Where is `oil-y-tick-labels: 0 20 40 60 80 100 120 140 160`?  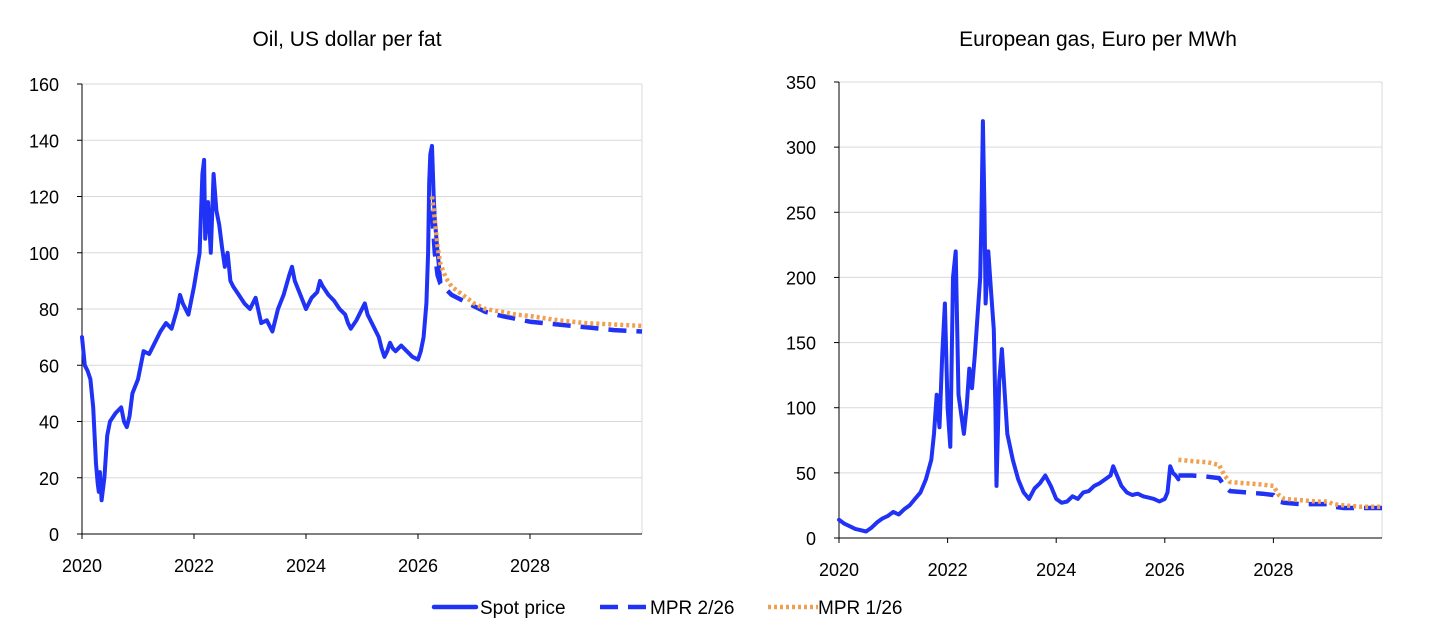
oil-y-tick-labels: 0 20 40 60 80 100 120 140 160 is located at coordinates (55, 310).